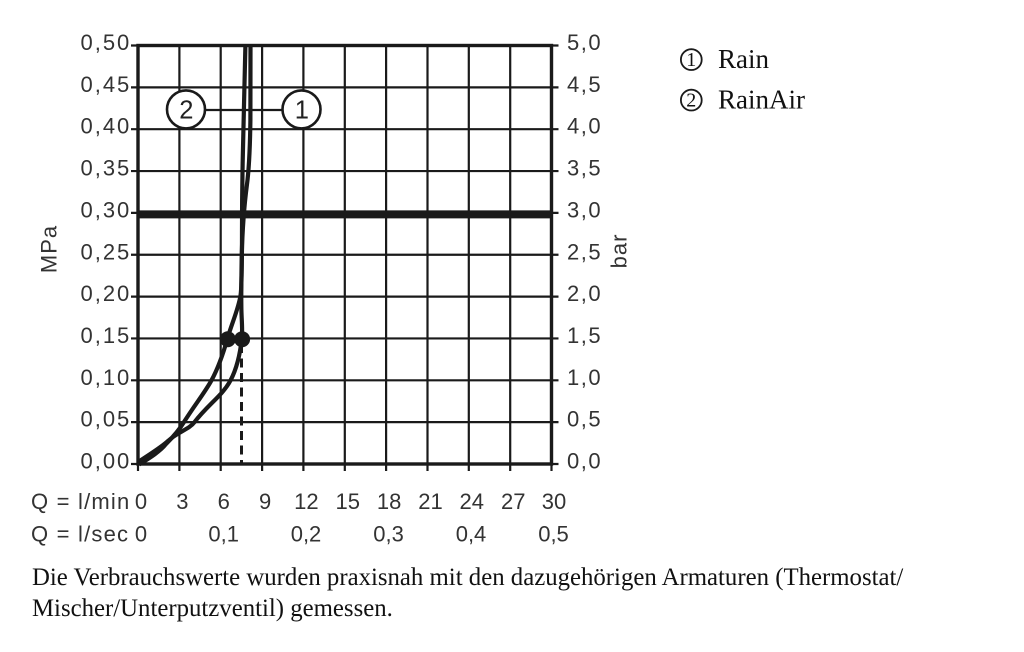 The height and width of the screenshot is (652, 1024). Describe the element at coordinates (105, 209) in the screenshot. I see `svg-text: 0,30` at that location.